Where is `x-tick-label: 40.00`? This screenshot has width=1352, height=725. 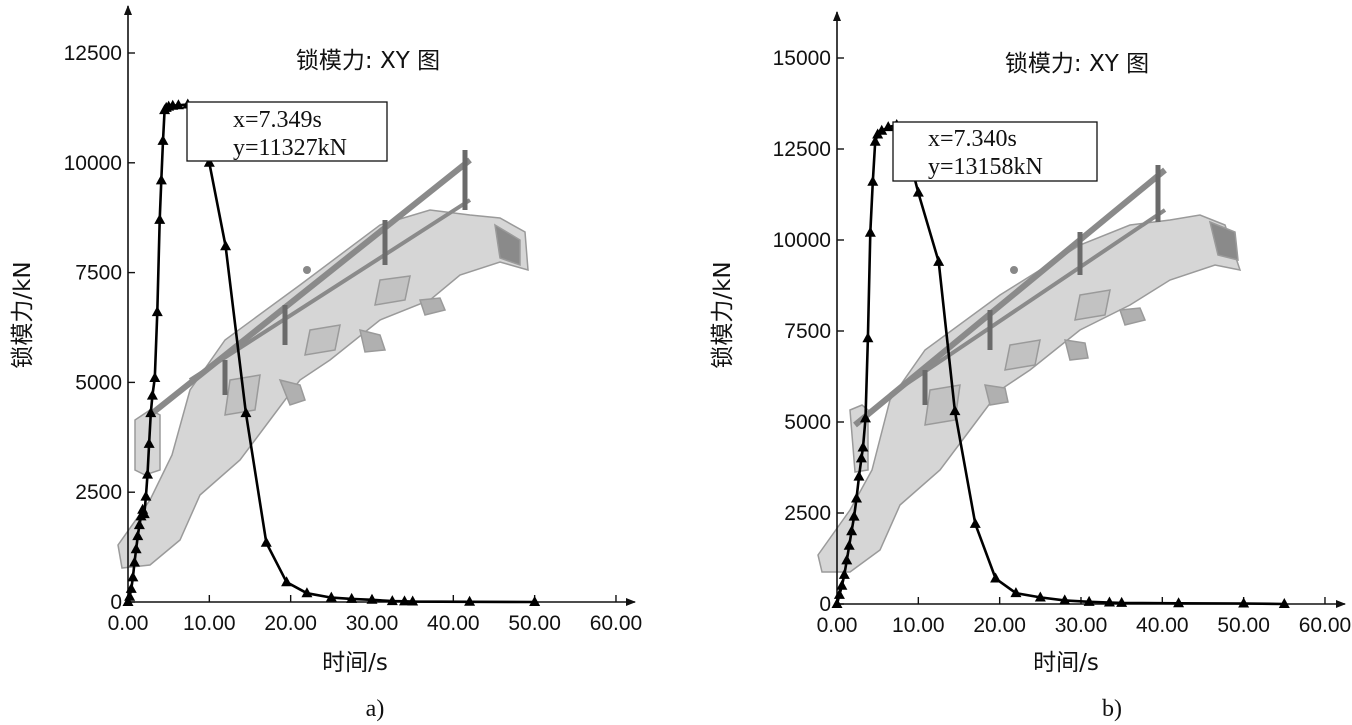
x-tick-label: 40.00 is located at coordinates (453, 623).